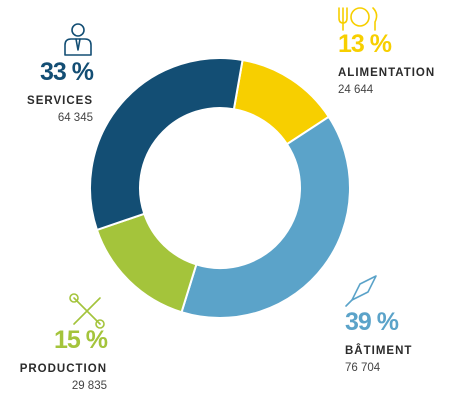 This screenshot has width=463, height=402. What do you see at coordinates (89, 386) in the screenshot?
I see `count-label: 29 835` at bounding box center [89, 386].